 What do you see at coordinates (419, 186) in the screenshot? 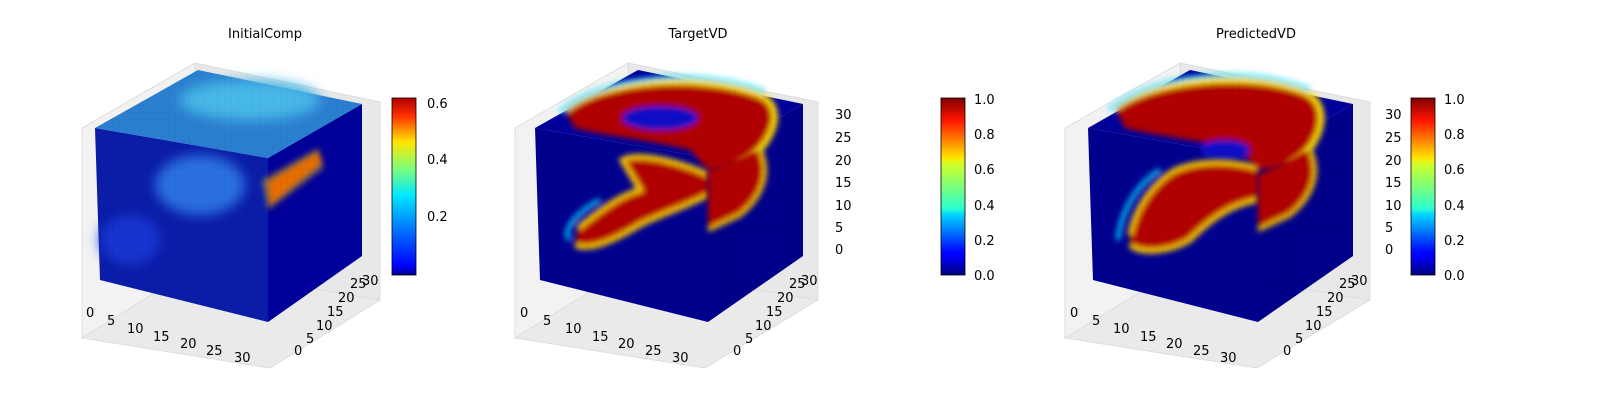
I see `colorbar: 0.2 0.4 0.6` at bounding box center [419, 186].